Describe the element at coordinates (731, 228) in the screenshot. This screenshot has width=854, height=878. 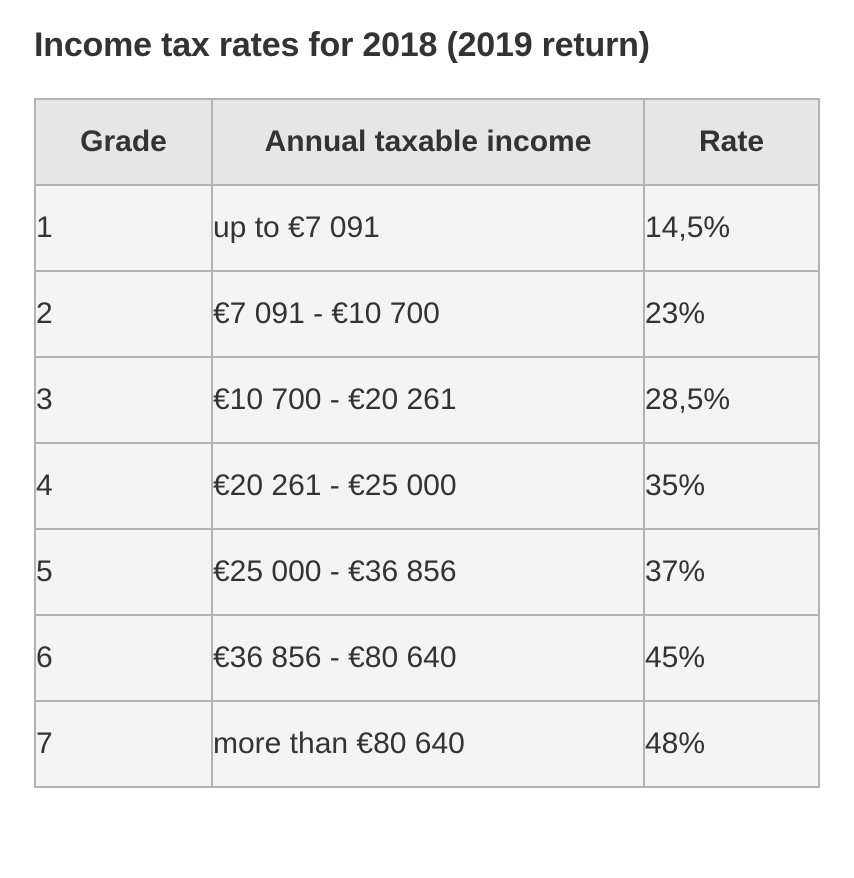
I see `cell-rate: 14,5%` at that location.